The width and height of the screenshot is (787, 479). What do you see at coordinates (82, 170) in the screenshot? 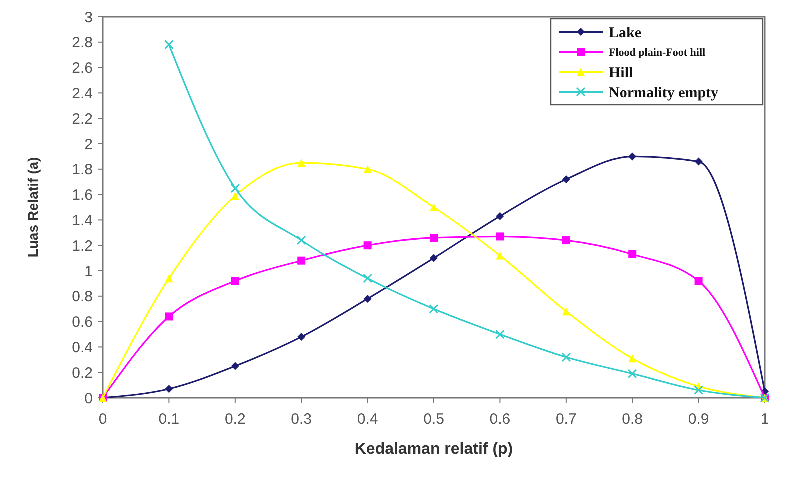
I see `y-tick-label: 1.8` at bounding box center [82, 170].